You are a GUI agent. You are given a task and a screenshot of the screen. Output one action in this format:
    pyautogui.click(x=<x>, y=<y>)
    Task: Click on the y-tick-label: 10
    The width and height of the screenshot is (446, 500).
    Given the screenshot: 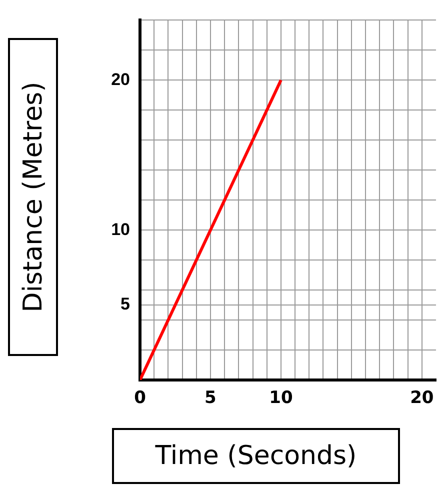 What is the action you would take?
    pyautogui.click(x=120, y=229)
    